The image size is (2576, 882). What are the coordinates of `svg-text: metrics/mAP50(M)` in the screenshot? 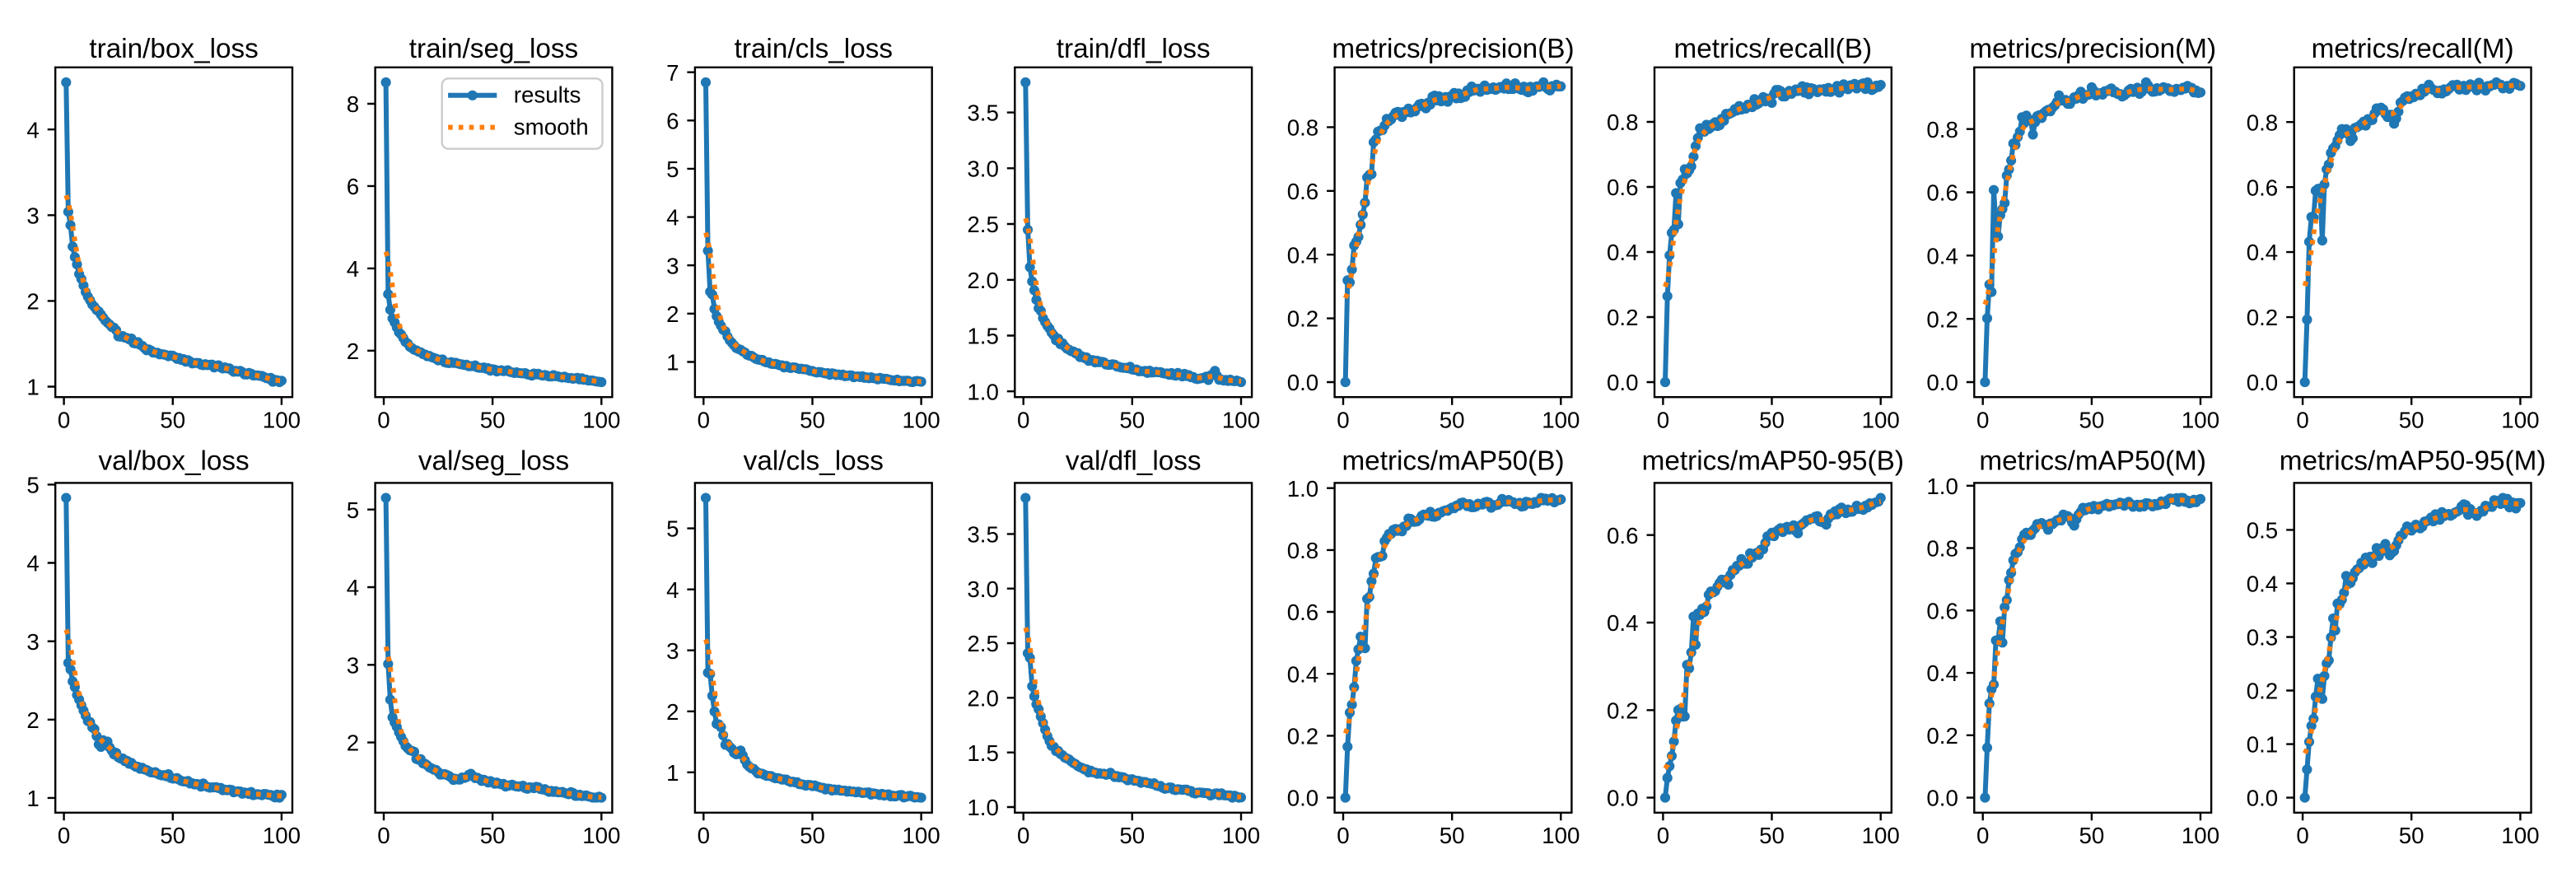 It's located at (2092, 461).